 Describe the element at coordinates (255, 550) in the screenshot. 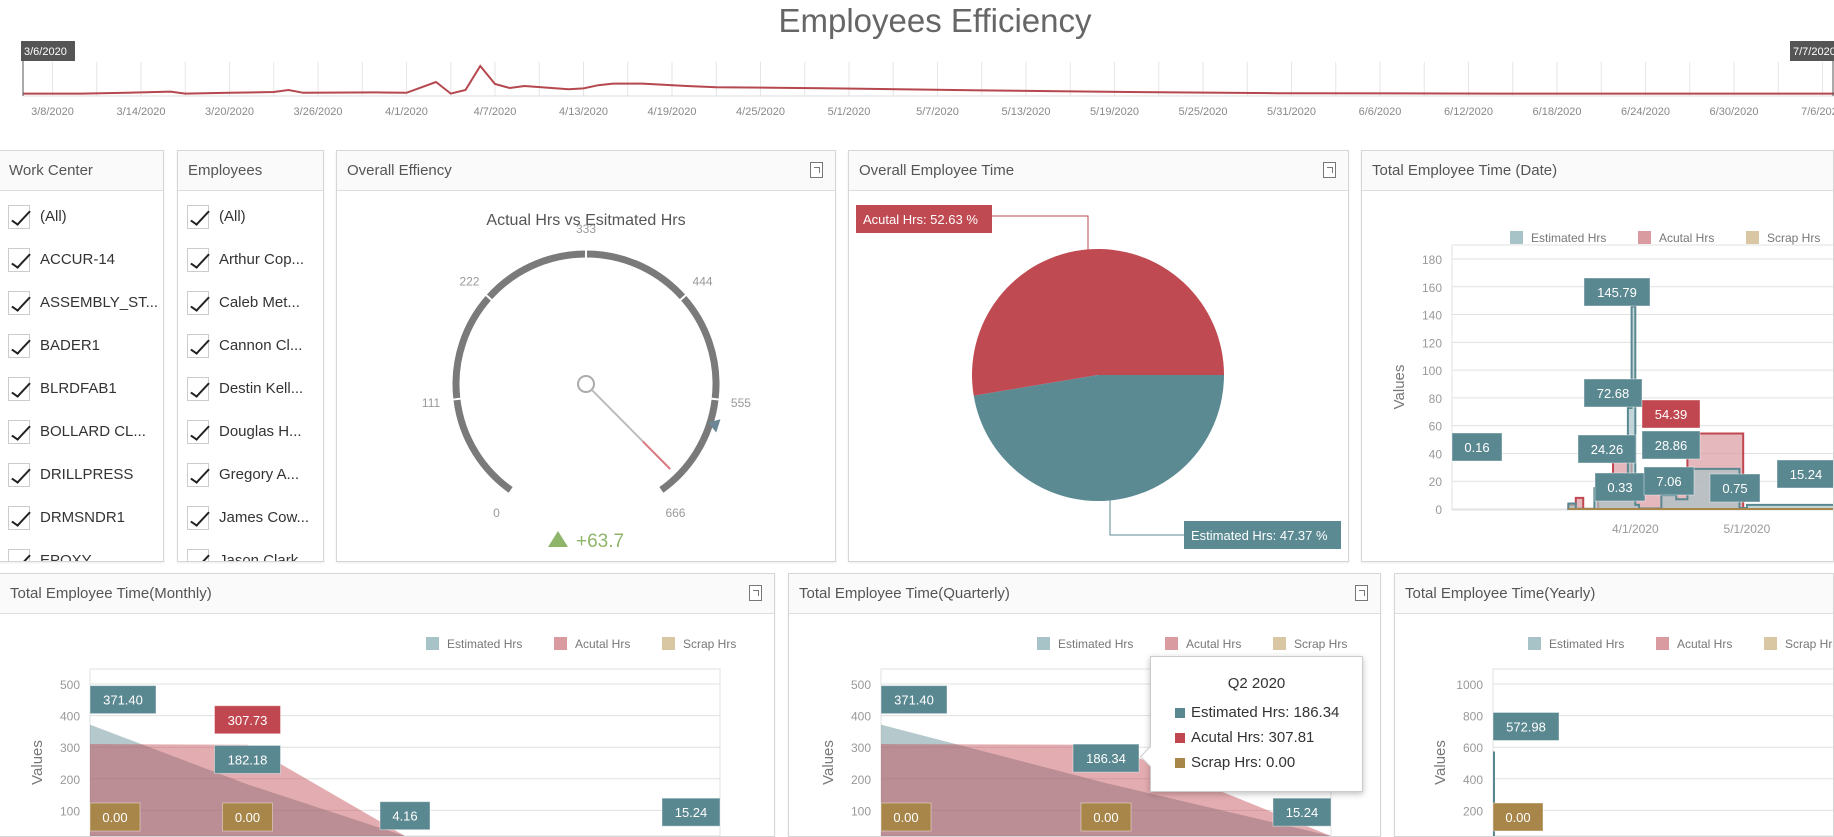

I see `filter-item: Jason Clark` at that location.